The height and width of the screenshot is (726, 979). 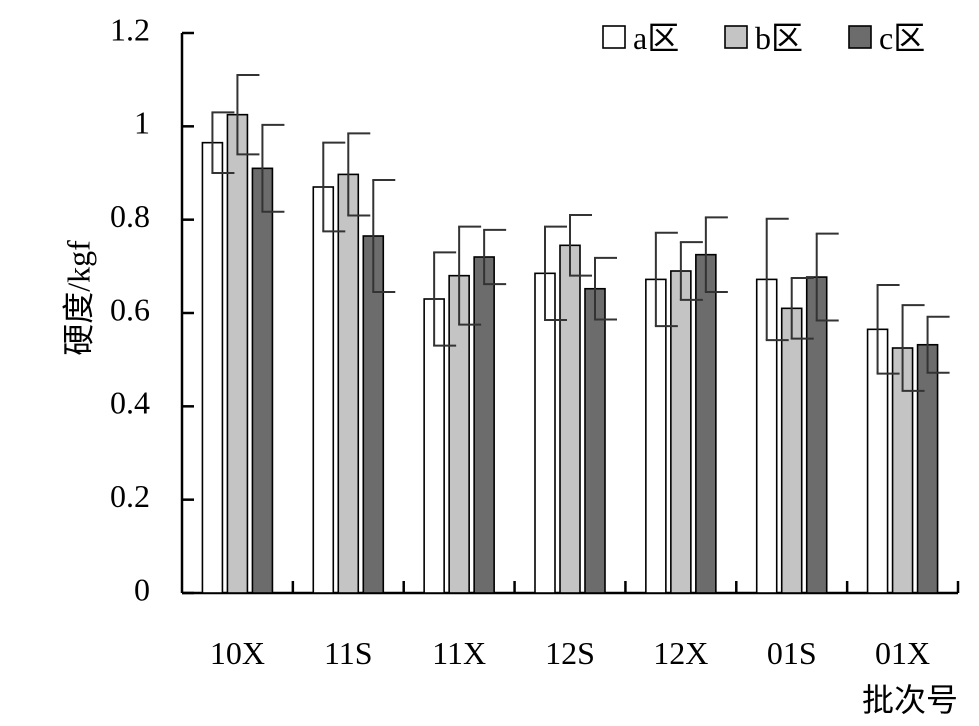 What do you see at coordinates (570, 419) in the screenshot?
I see `bar-b-12S` at bounding box center [570, 419].